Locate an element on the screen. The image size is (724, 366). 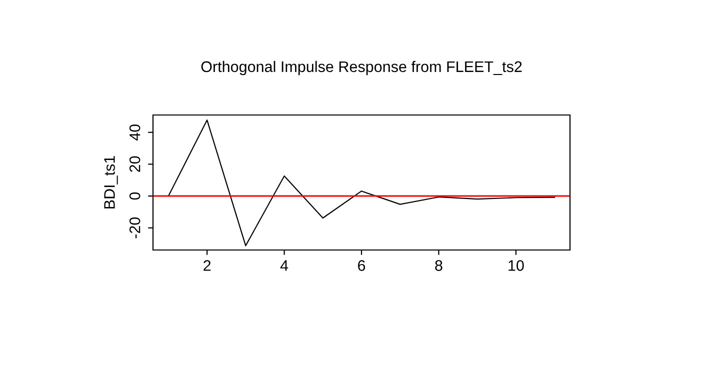
y-tick-label: -20 is located at coordinates (134, 227).